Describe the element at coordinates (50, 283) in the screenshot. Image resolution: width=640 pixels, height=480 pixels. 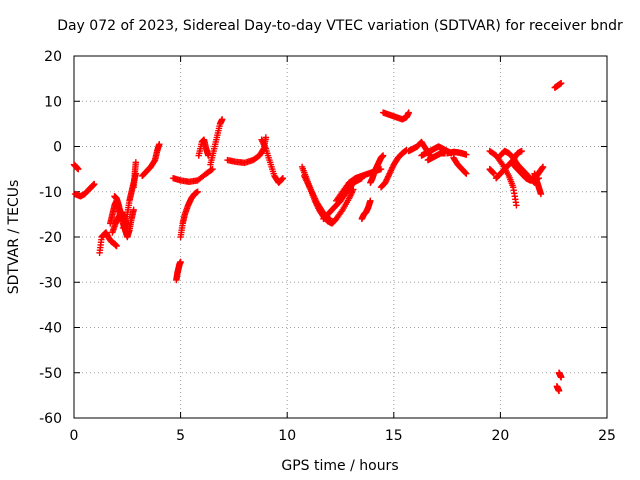
I see `y-tick-label: -30` at that location.